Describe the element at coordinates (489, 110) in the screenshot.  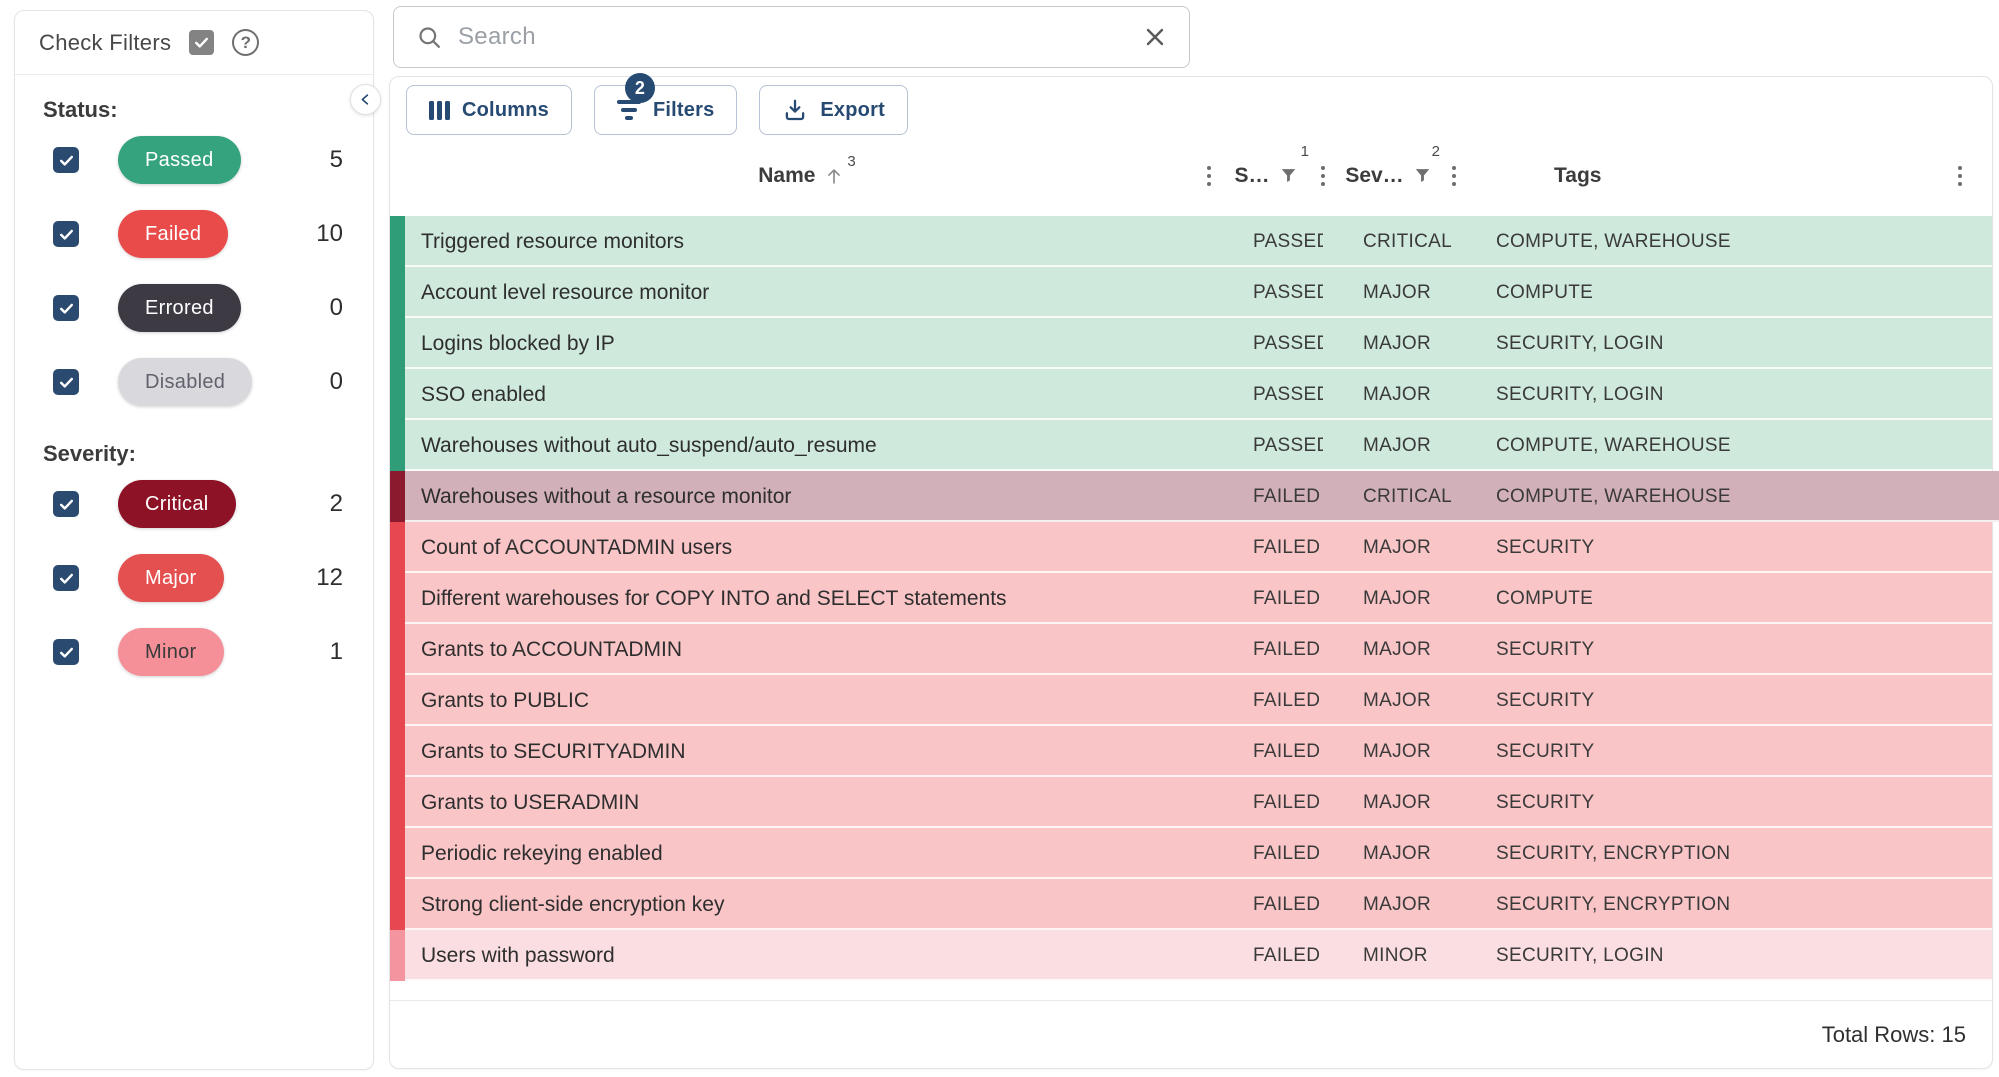
I see `columns-button: Columns` at that location.